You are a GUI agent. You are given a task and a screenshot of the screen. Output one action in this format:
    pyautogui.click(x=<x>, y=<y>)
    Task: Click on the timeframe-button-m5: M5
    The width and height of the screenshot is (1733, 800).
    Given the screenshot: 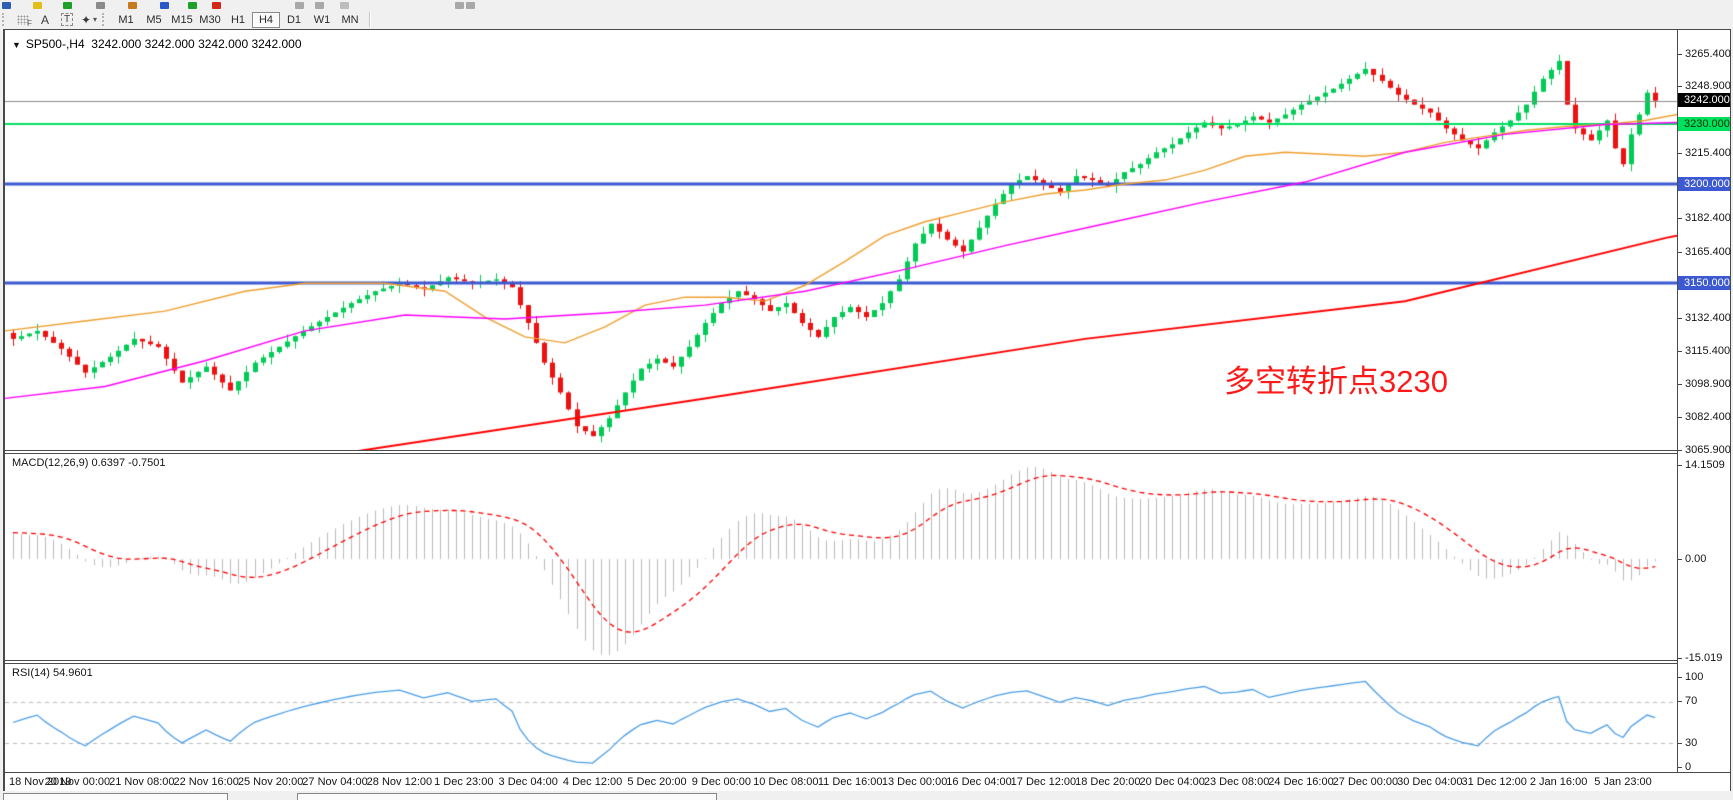 What is the action you would take?
    pyautogui.click(x=154, y=19)
    